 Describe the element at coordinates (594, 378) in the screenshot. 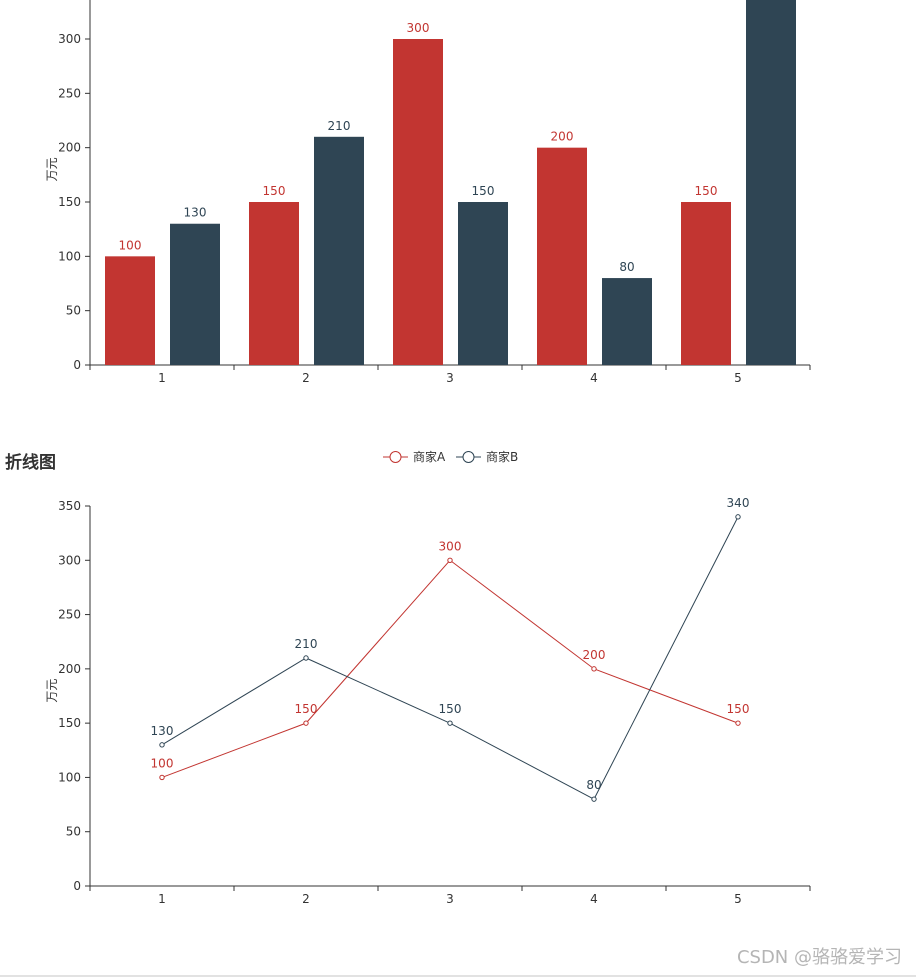

I see `bar-x-tick-label: 4` at that location.